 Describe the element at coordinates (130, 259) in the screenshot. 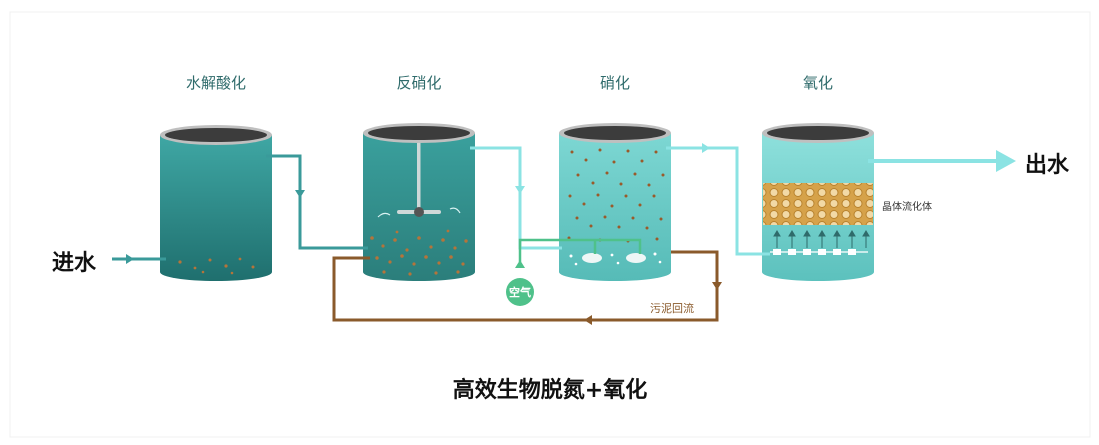

I see `inlet-arrow` at that location.